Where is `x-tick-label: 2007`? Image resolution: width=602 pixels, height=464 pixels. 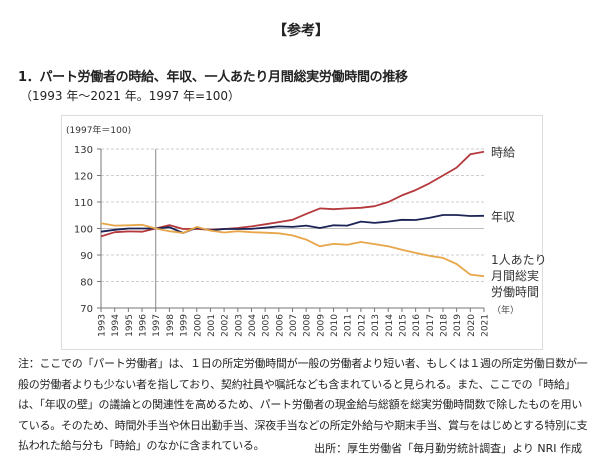
x-tick-label: 2007 is located at coordinates (294, 325).